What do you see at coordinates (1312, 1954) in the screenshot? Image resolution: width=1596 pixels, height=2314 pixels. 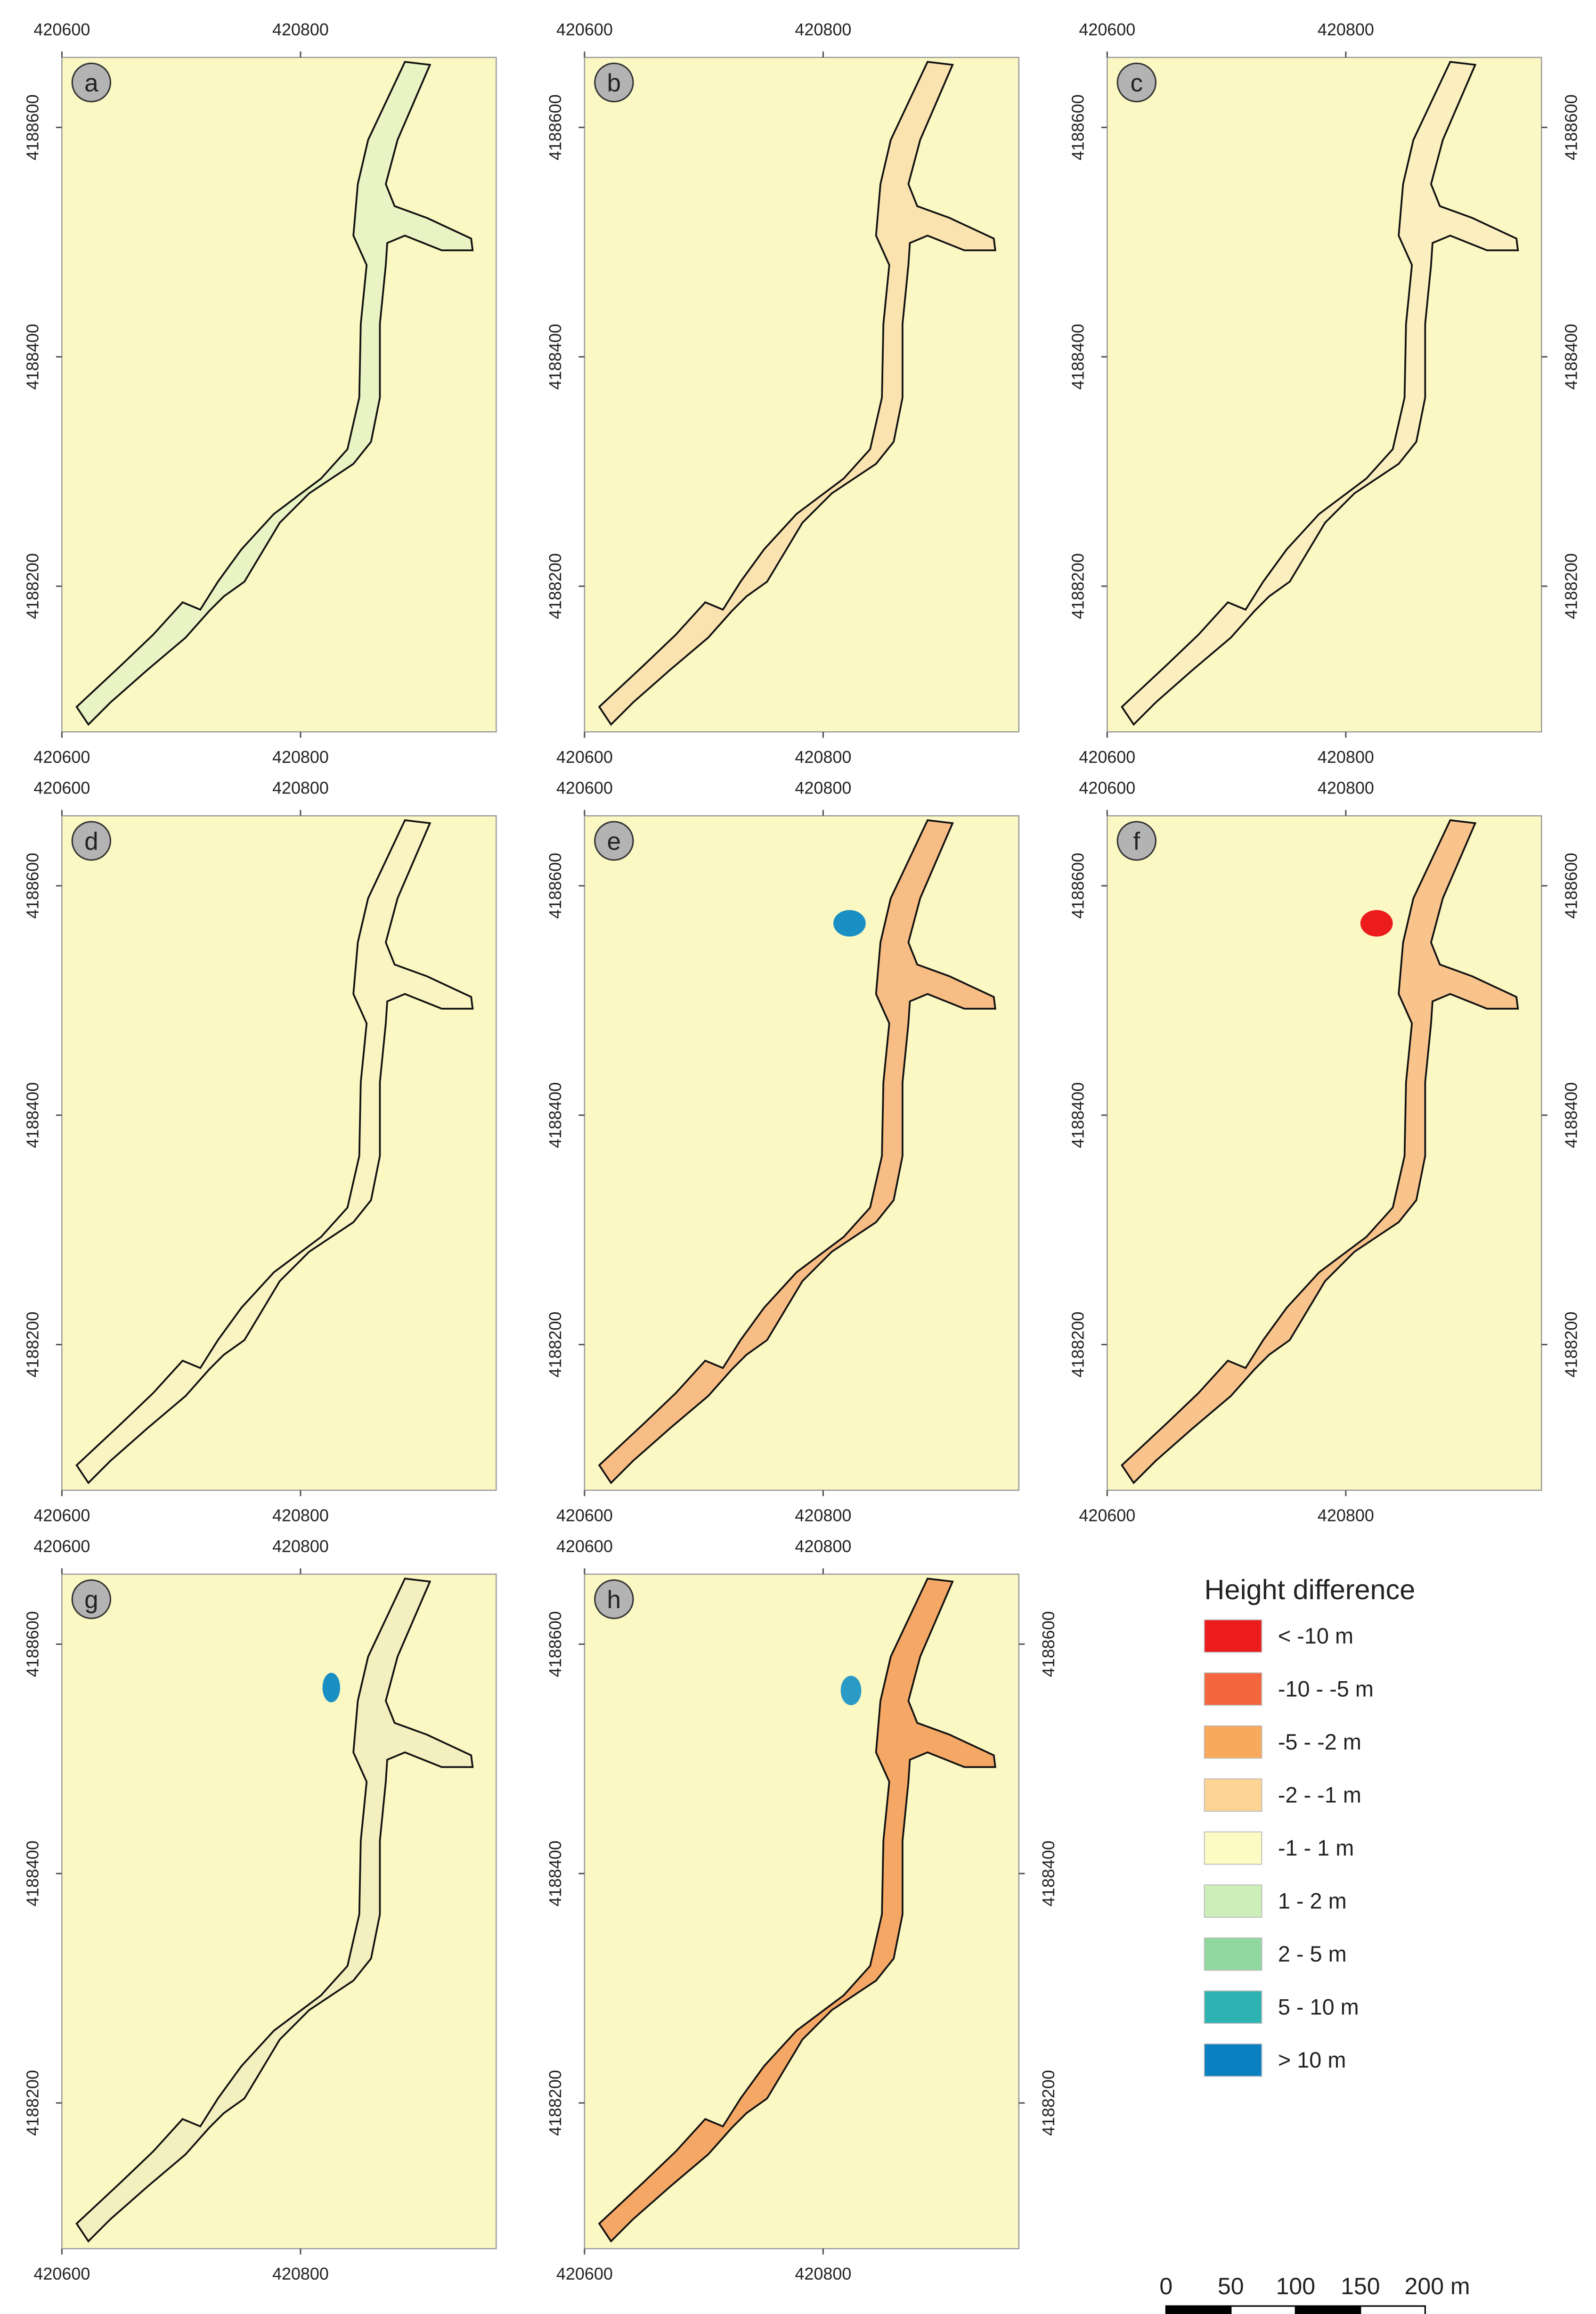 I see `legend-label: 2 - 5 m` at bounding box center [1312, 1954].